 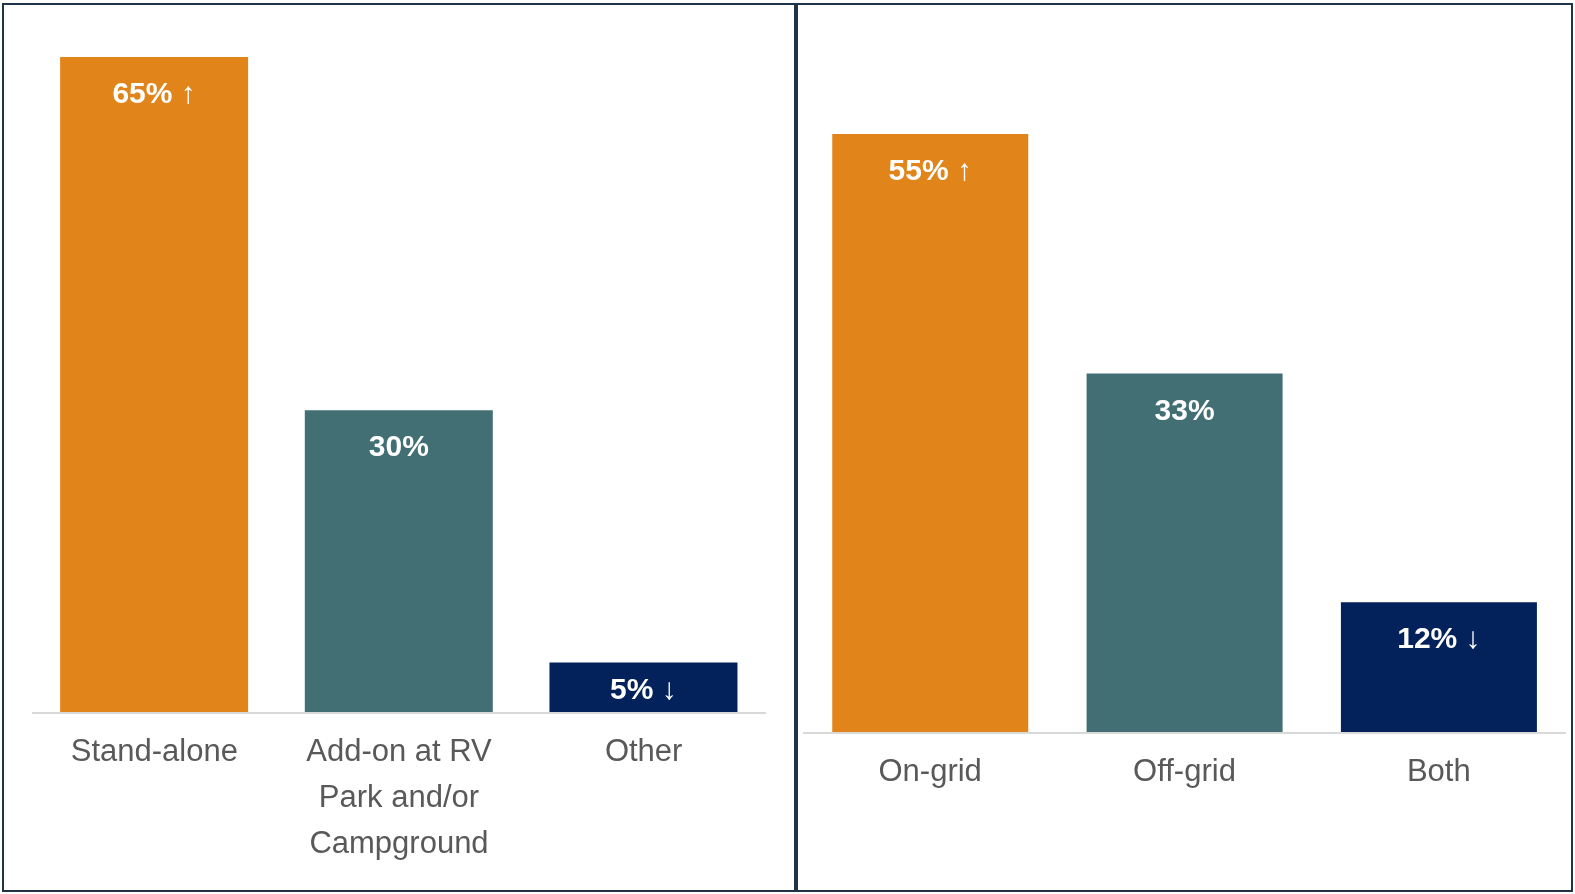 What do you see at coordinates (1439, 638) in the screenshot?
I see `data-label: 12% ↓` at bounding box center [1439, 638].